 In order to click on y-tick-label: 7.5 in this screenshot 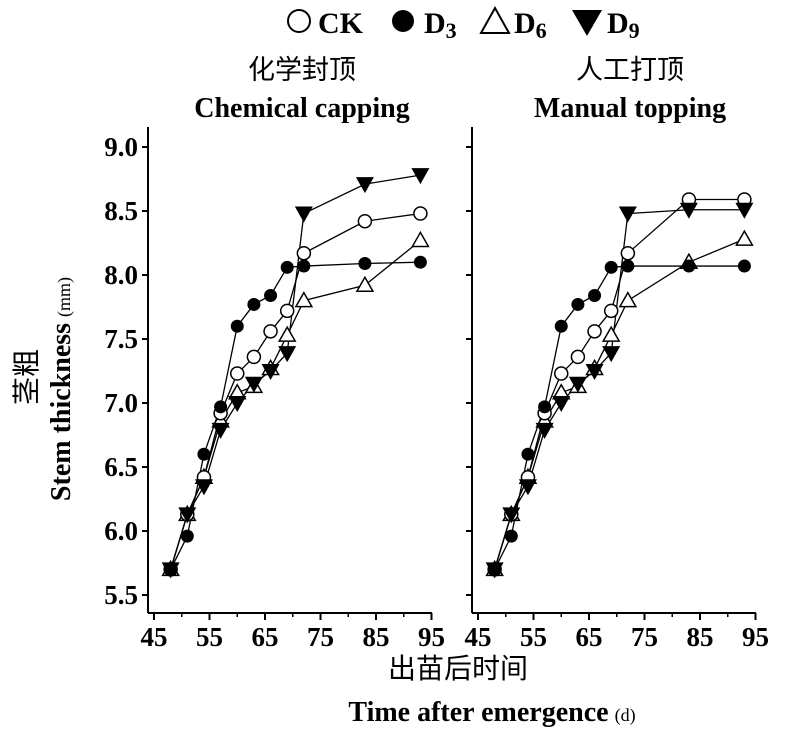, I will do `click(121, 339)`.